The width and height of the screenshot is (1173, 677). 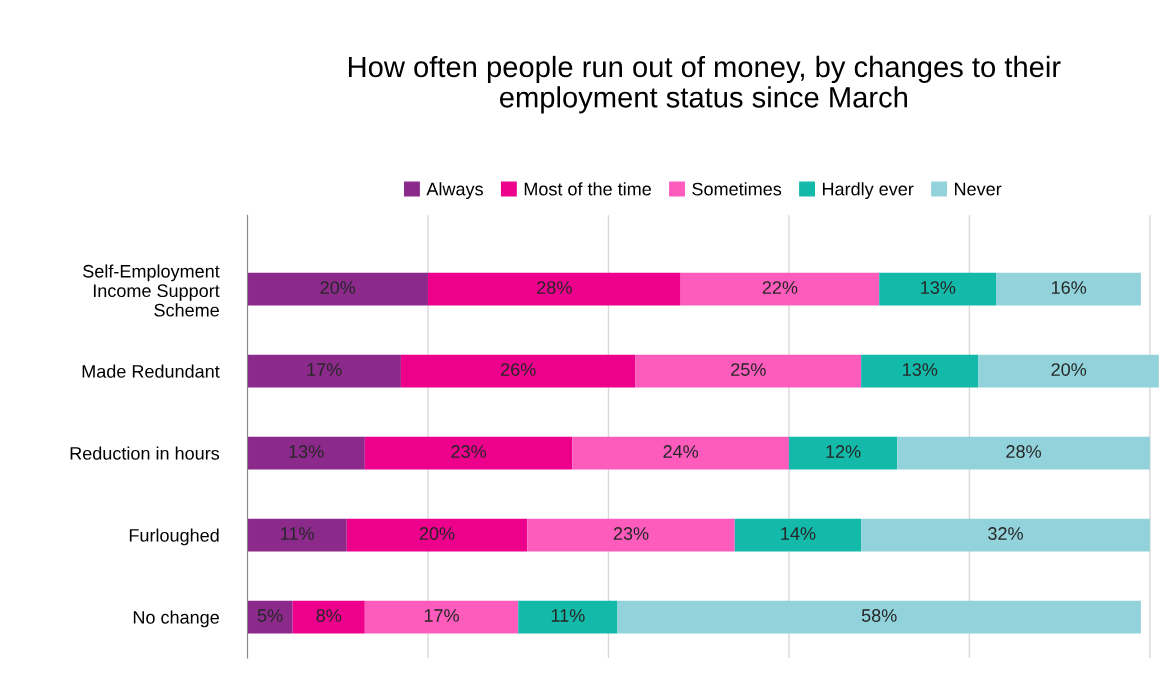 I want to click on legend-label: Always, so click(x=454, y=191).